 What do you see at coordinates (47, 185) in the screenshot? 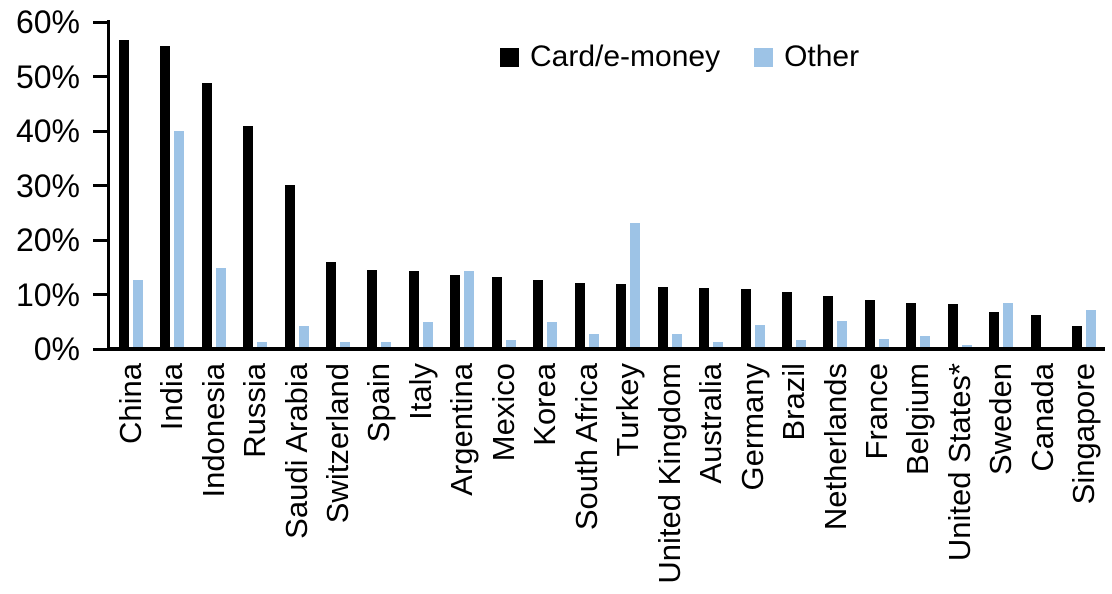
I see `y-axis-tick-label: 30%` at bounding box center [47, 185].